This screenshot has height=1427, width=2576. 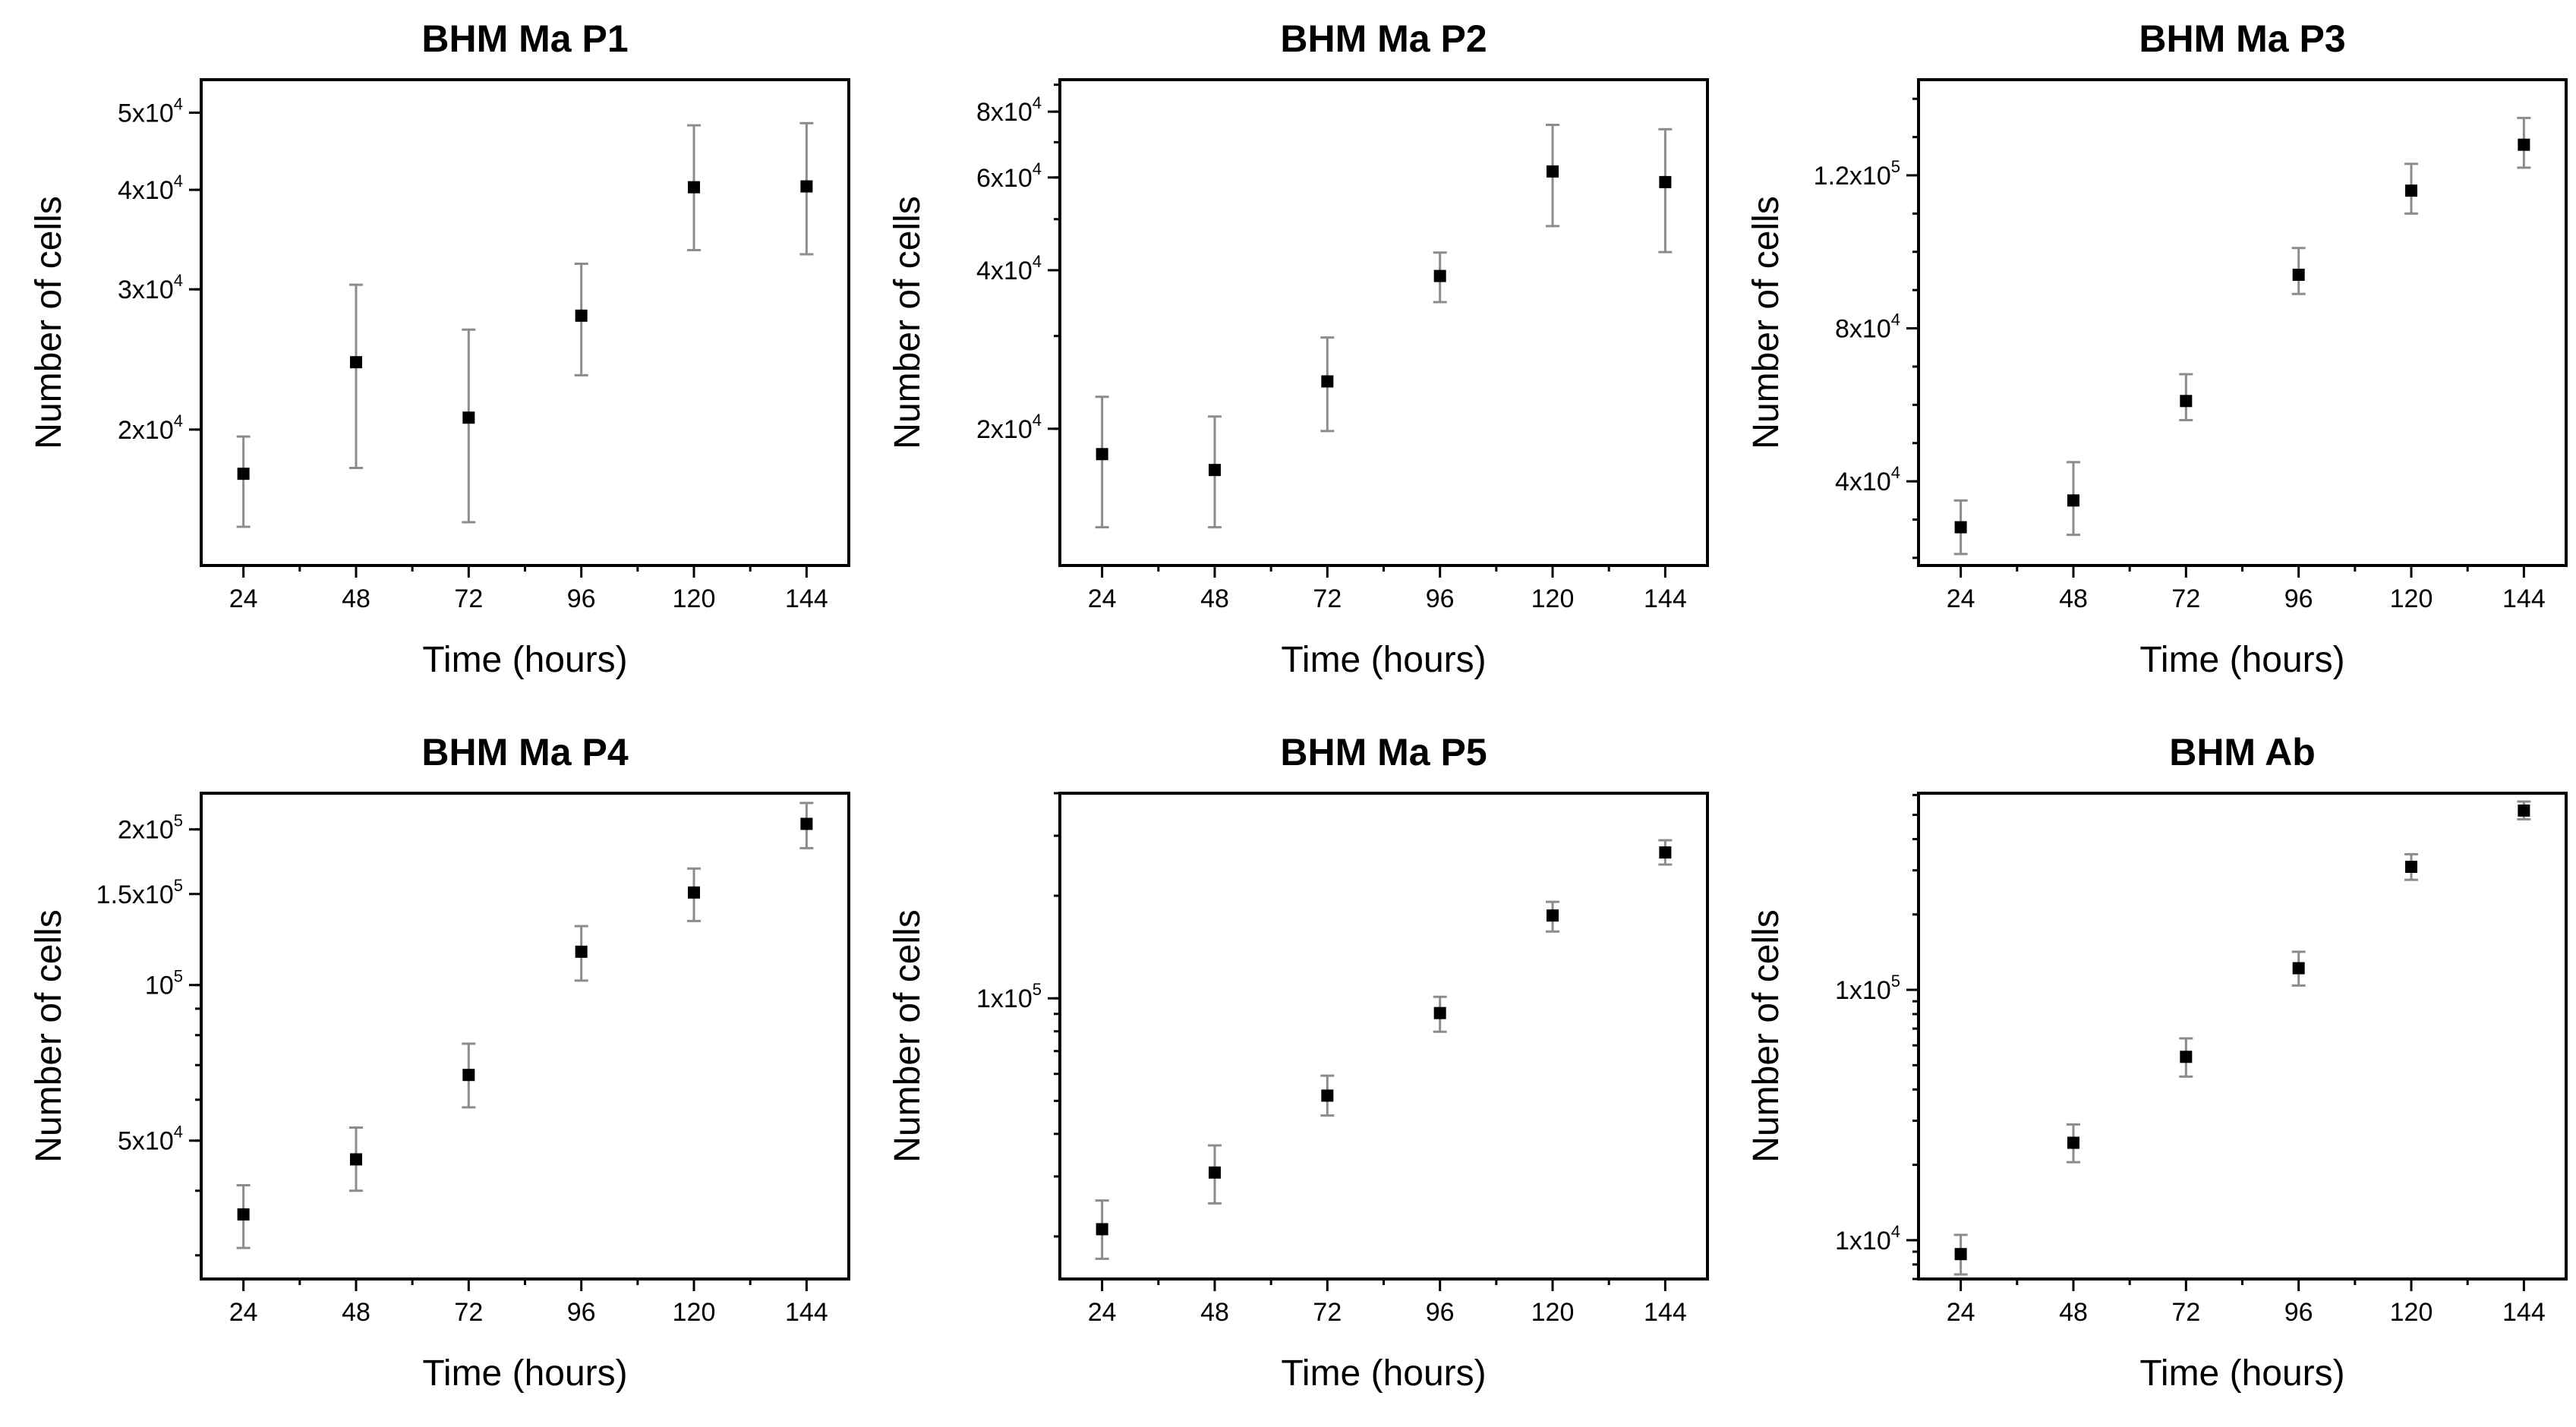 What do you see at coordinates (150, 828) in the screenshot?
I see `y-tick-label: 2x10⁵` at bounding box center [150, 828].